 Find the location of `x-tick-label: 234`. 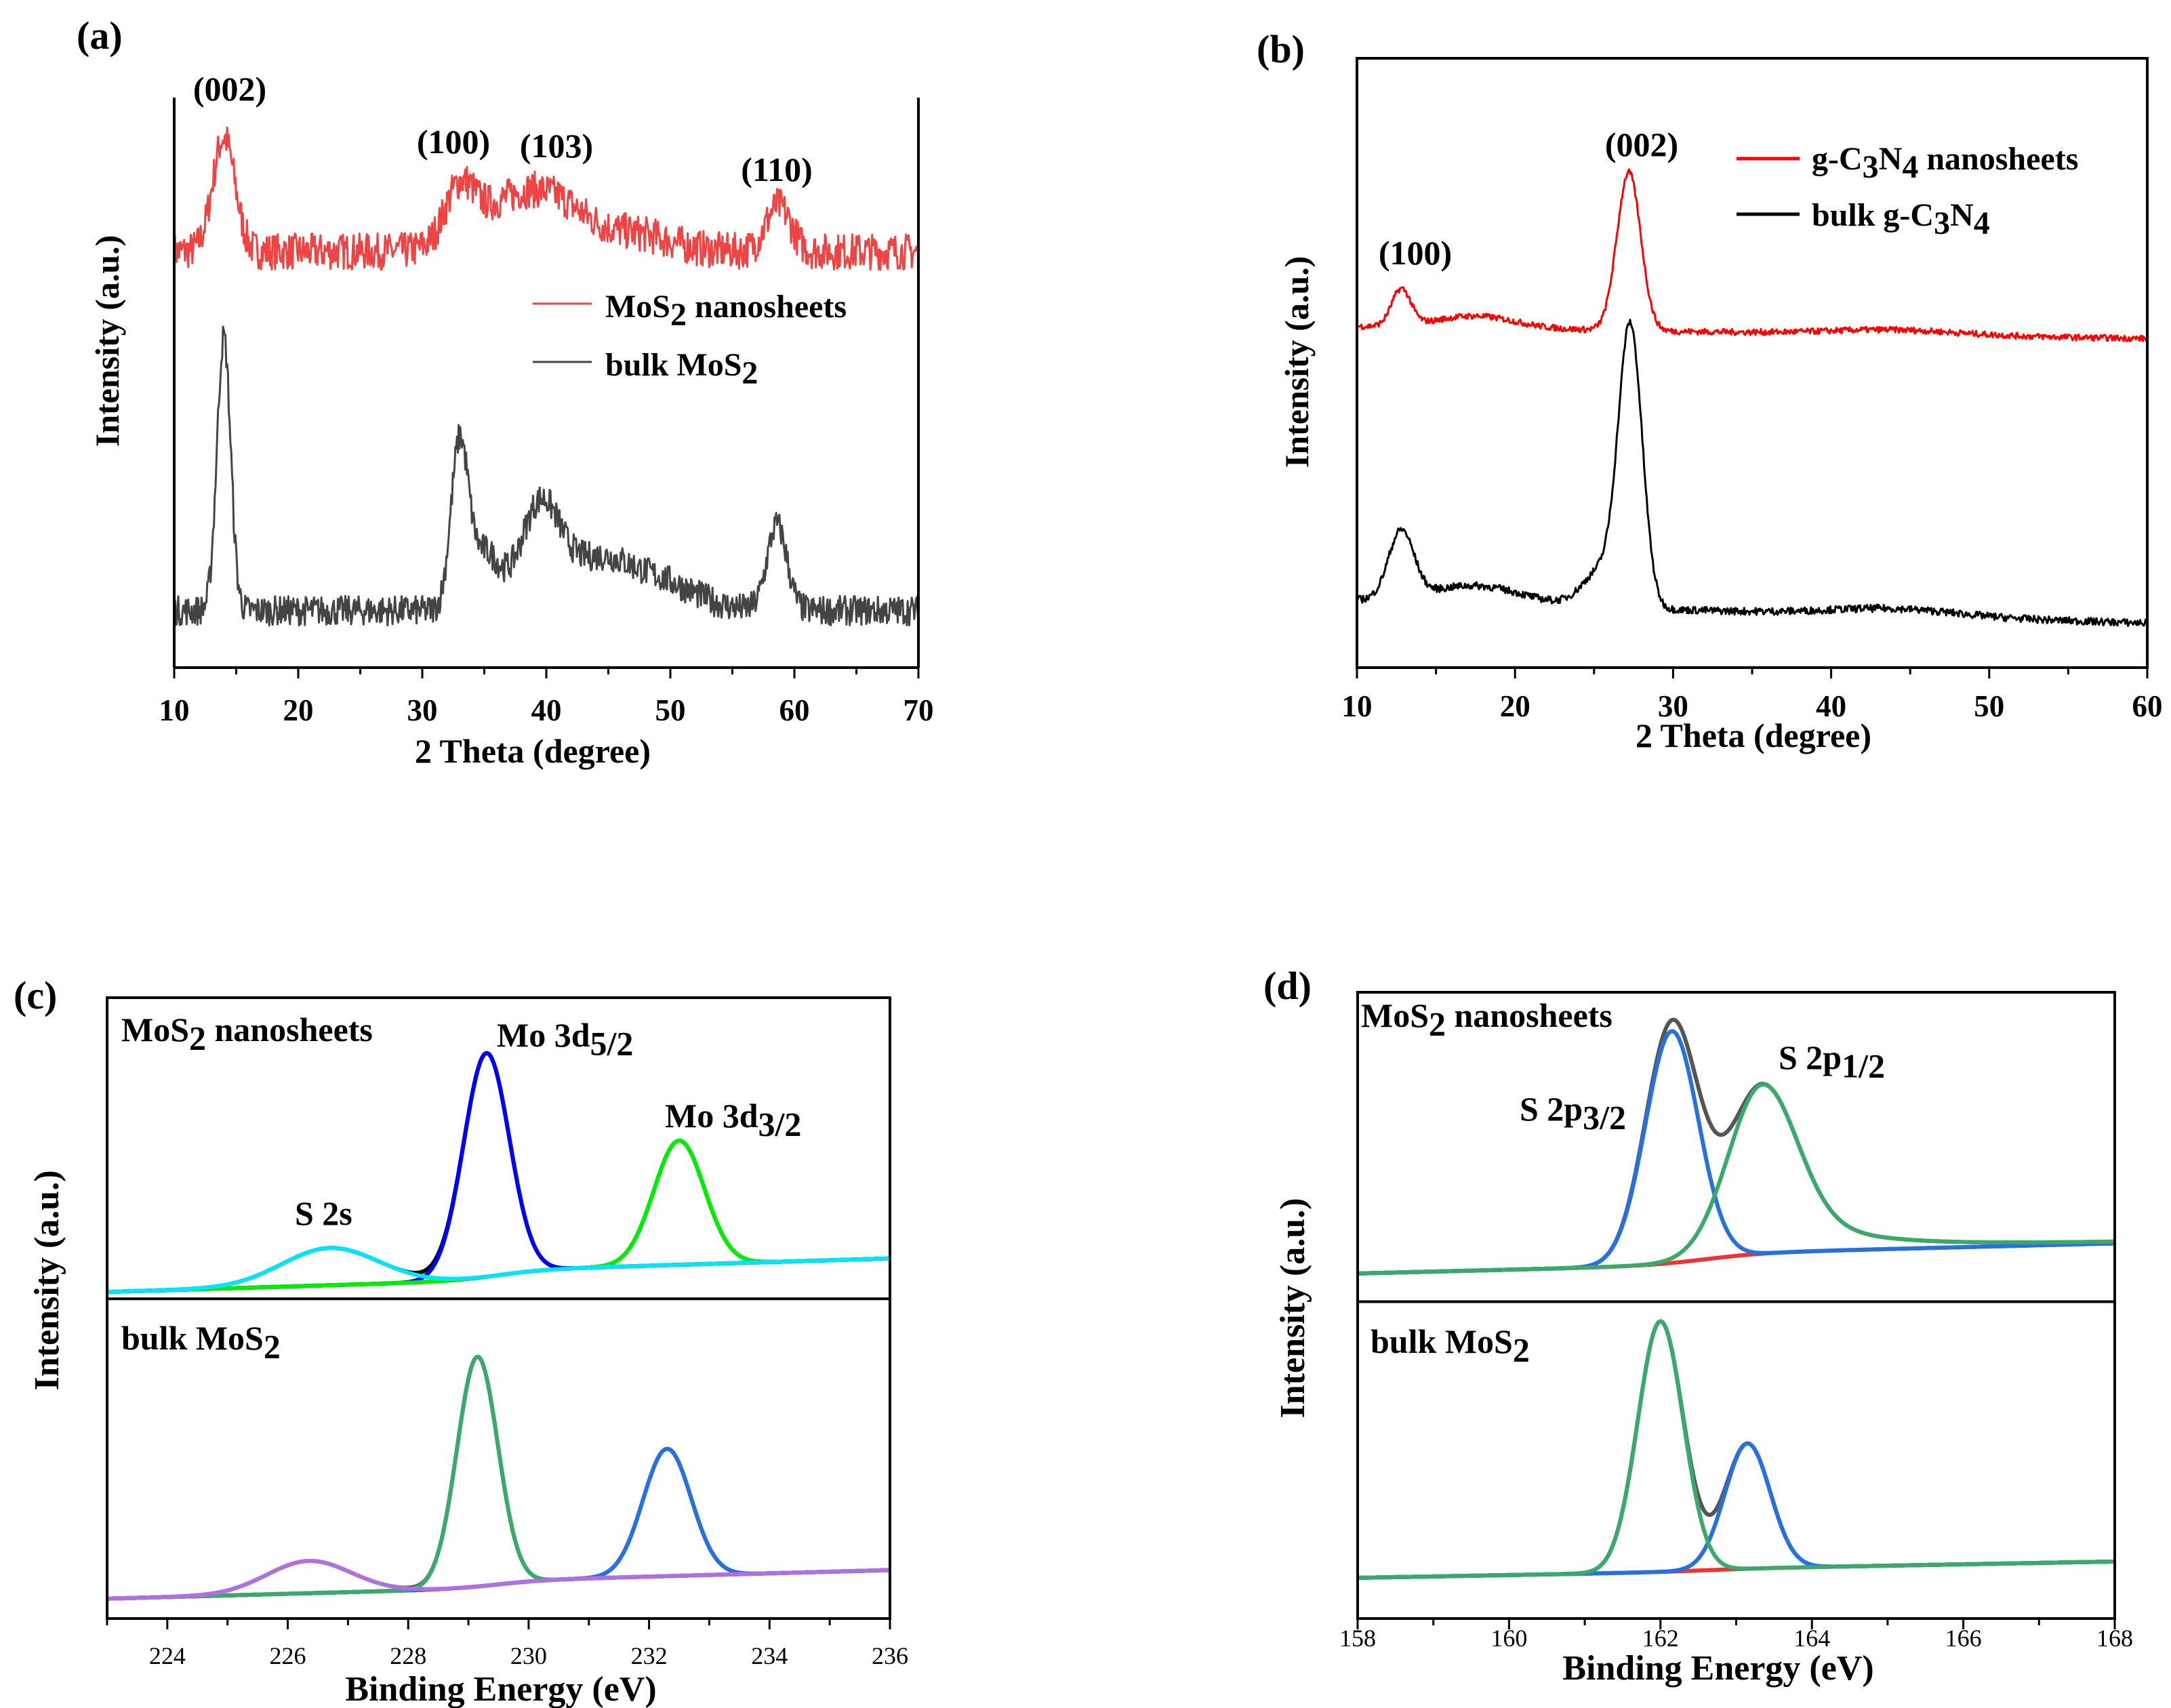

x-tick-label: 234 is located at coordinates (770, 1655).